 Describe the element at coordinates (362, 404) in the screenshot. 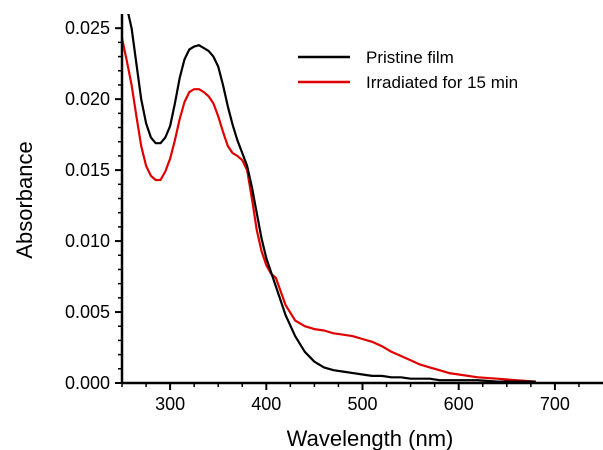

I see `x-tick-label: 500` at that location.